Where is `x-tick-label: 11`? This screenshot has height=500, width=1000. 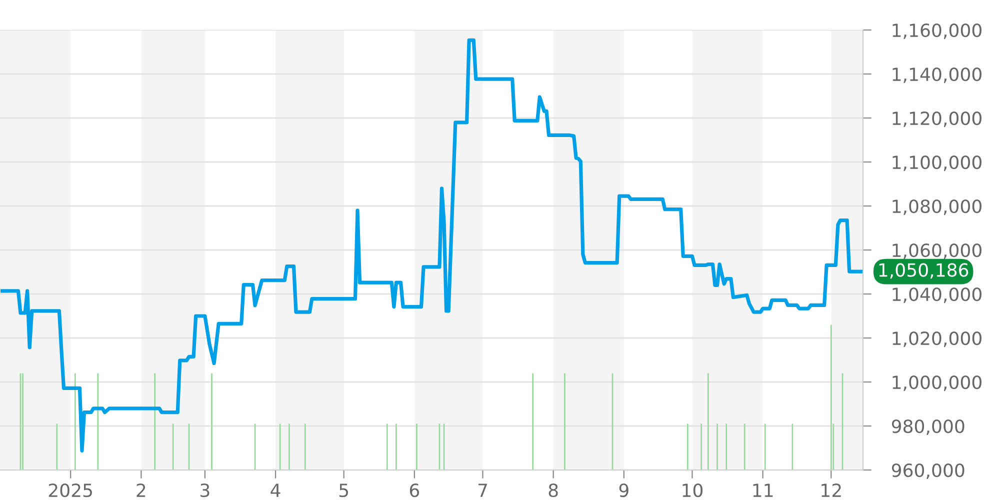
x-tick-label: 11 is located at coordinates (763, 490).